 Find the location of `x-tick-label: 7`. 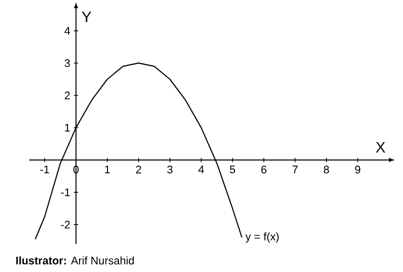

x-tick-label: 7 is located at coordinates (295, 170).